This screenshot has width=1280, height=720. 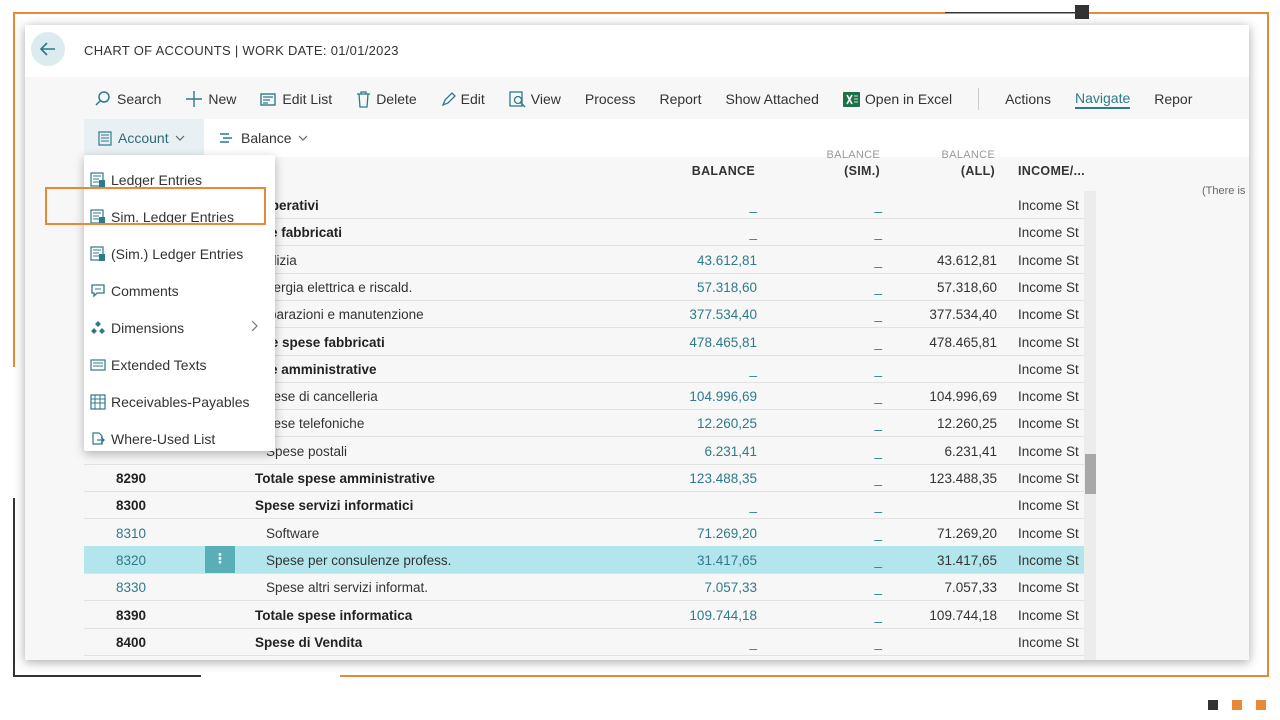 I want to click on balance-value: 6.231,41, so click(x=730, y=451).